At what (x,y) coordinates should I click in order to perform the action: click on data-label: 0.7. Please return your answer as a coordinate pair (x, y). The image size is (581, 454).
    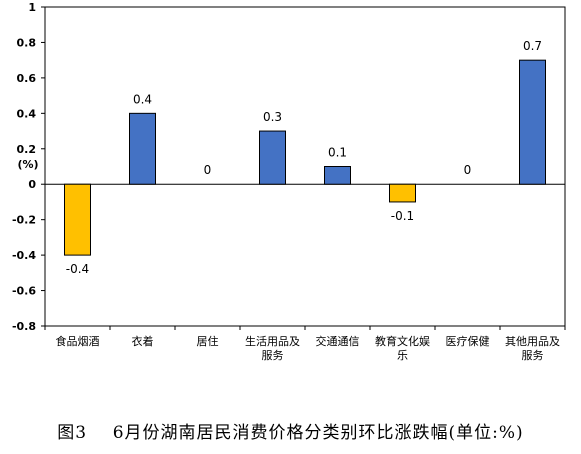
    Looking at the image, I should click on (532, 46).